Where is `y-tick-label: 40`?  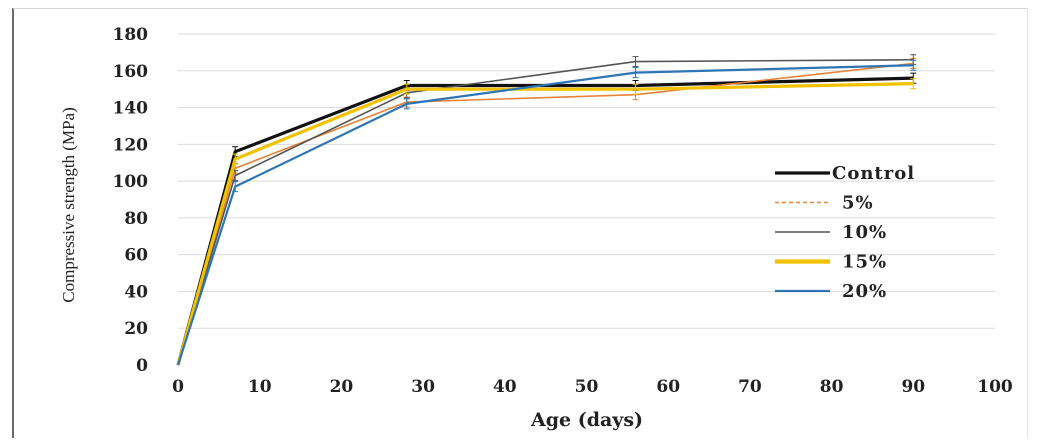 y-tick-label: 40 is located at coordinates (136, 292).